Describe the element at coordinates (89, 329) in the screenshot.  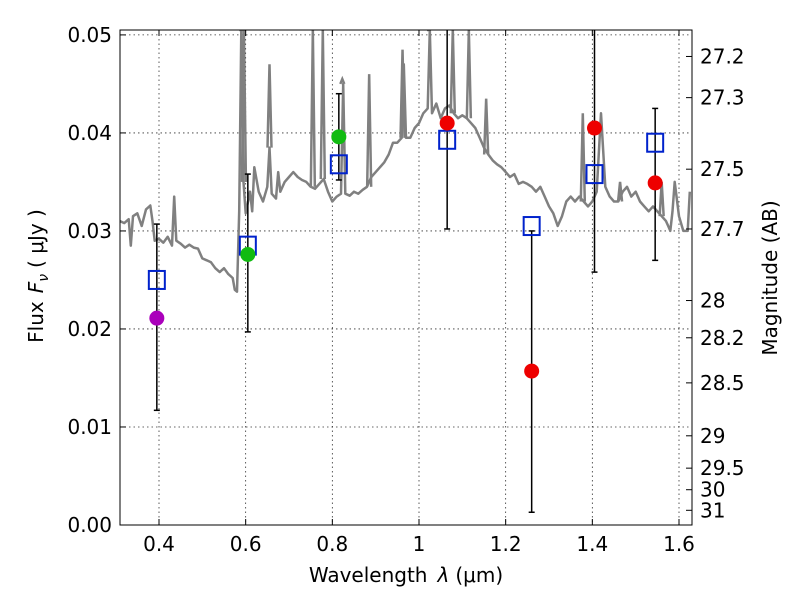
I see `y-tick-label: 0.02` at that location.